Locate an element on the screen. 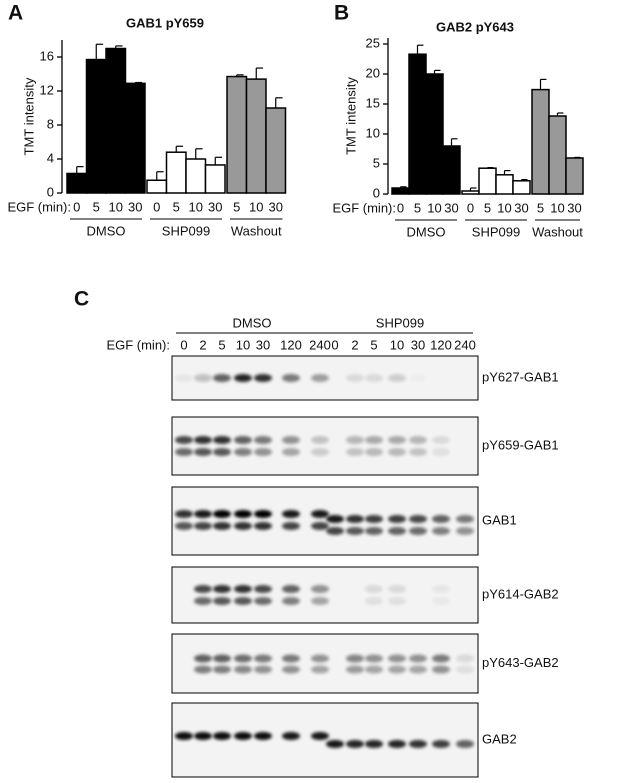 The width and height of the screenshot is (617, 783). y-tick-label: 25 is located at coordinates (373, 42).